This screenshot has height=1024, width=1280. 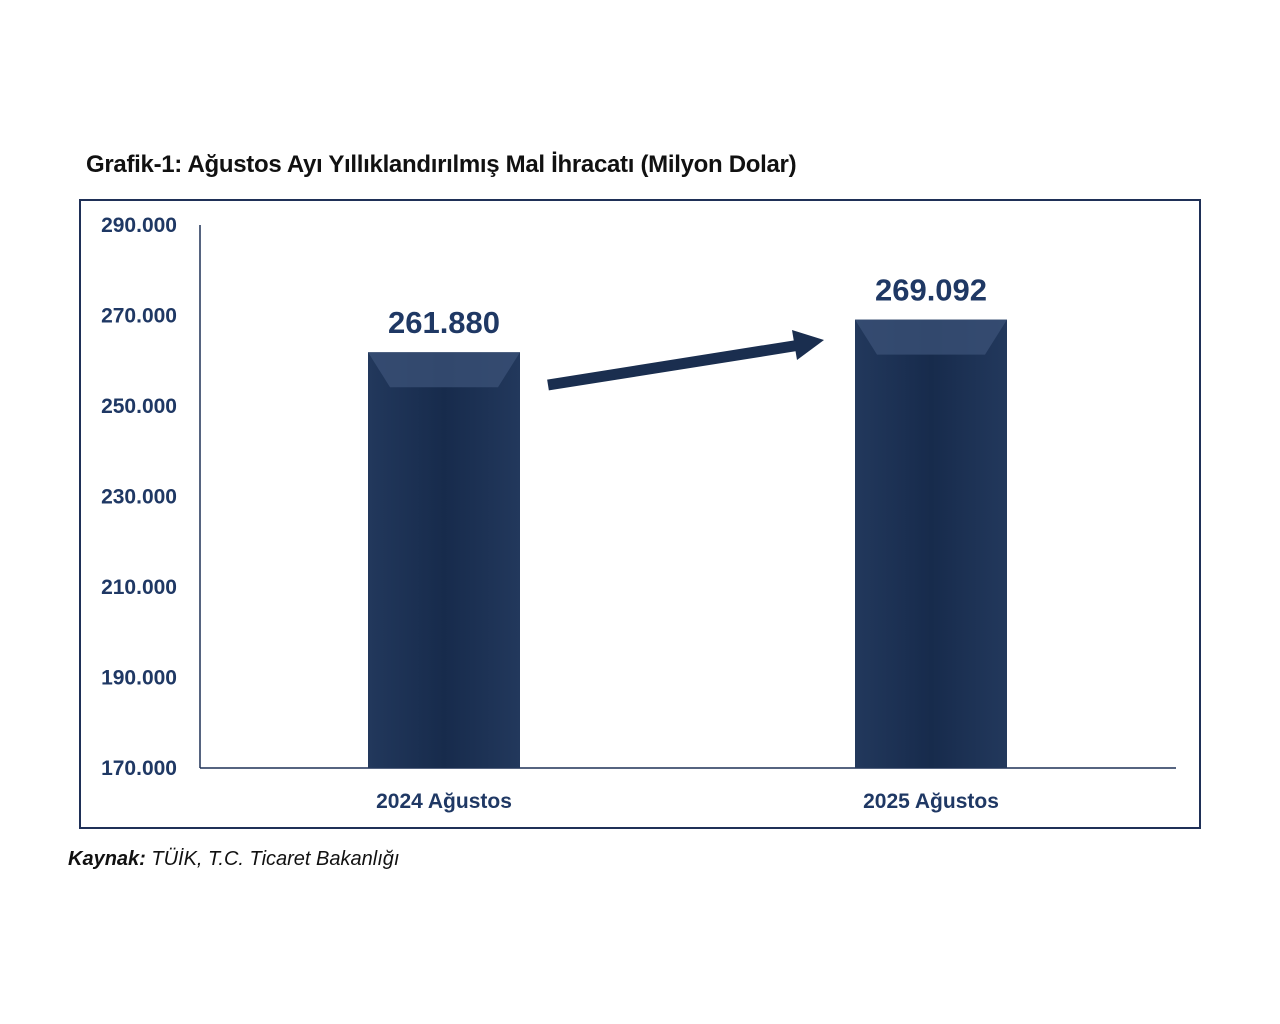 What do you see at coordinates (107, 859) in the screenshot?
I see `source-label: Kaynak:` at bounding box center [107, 859].